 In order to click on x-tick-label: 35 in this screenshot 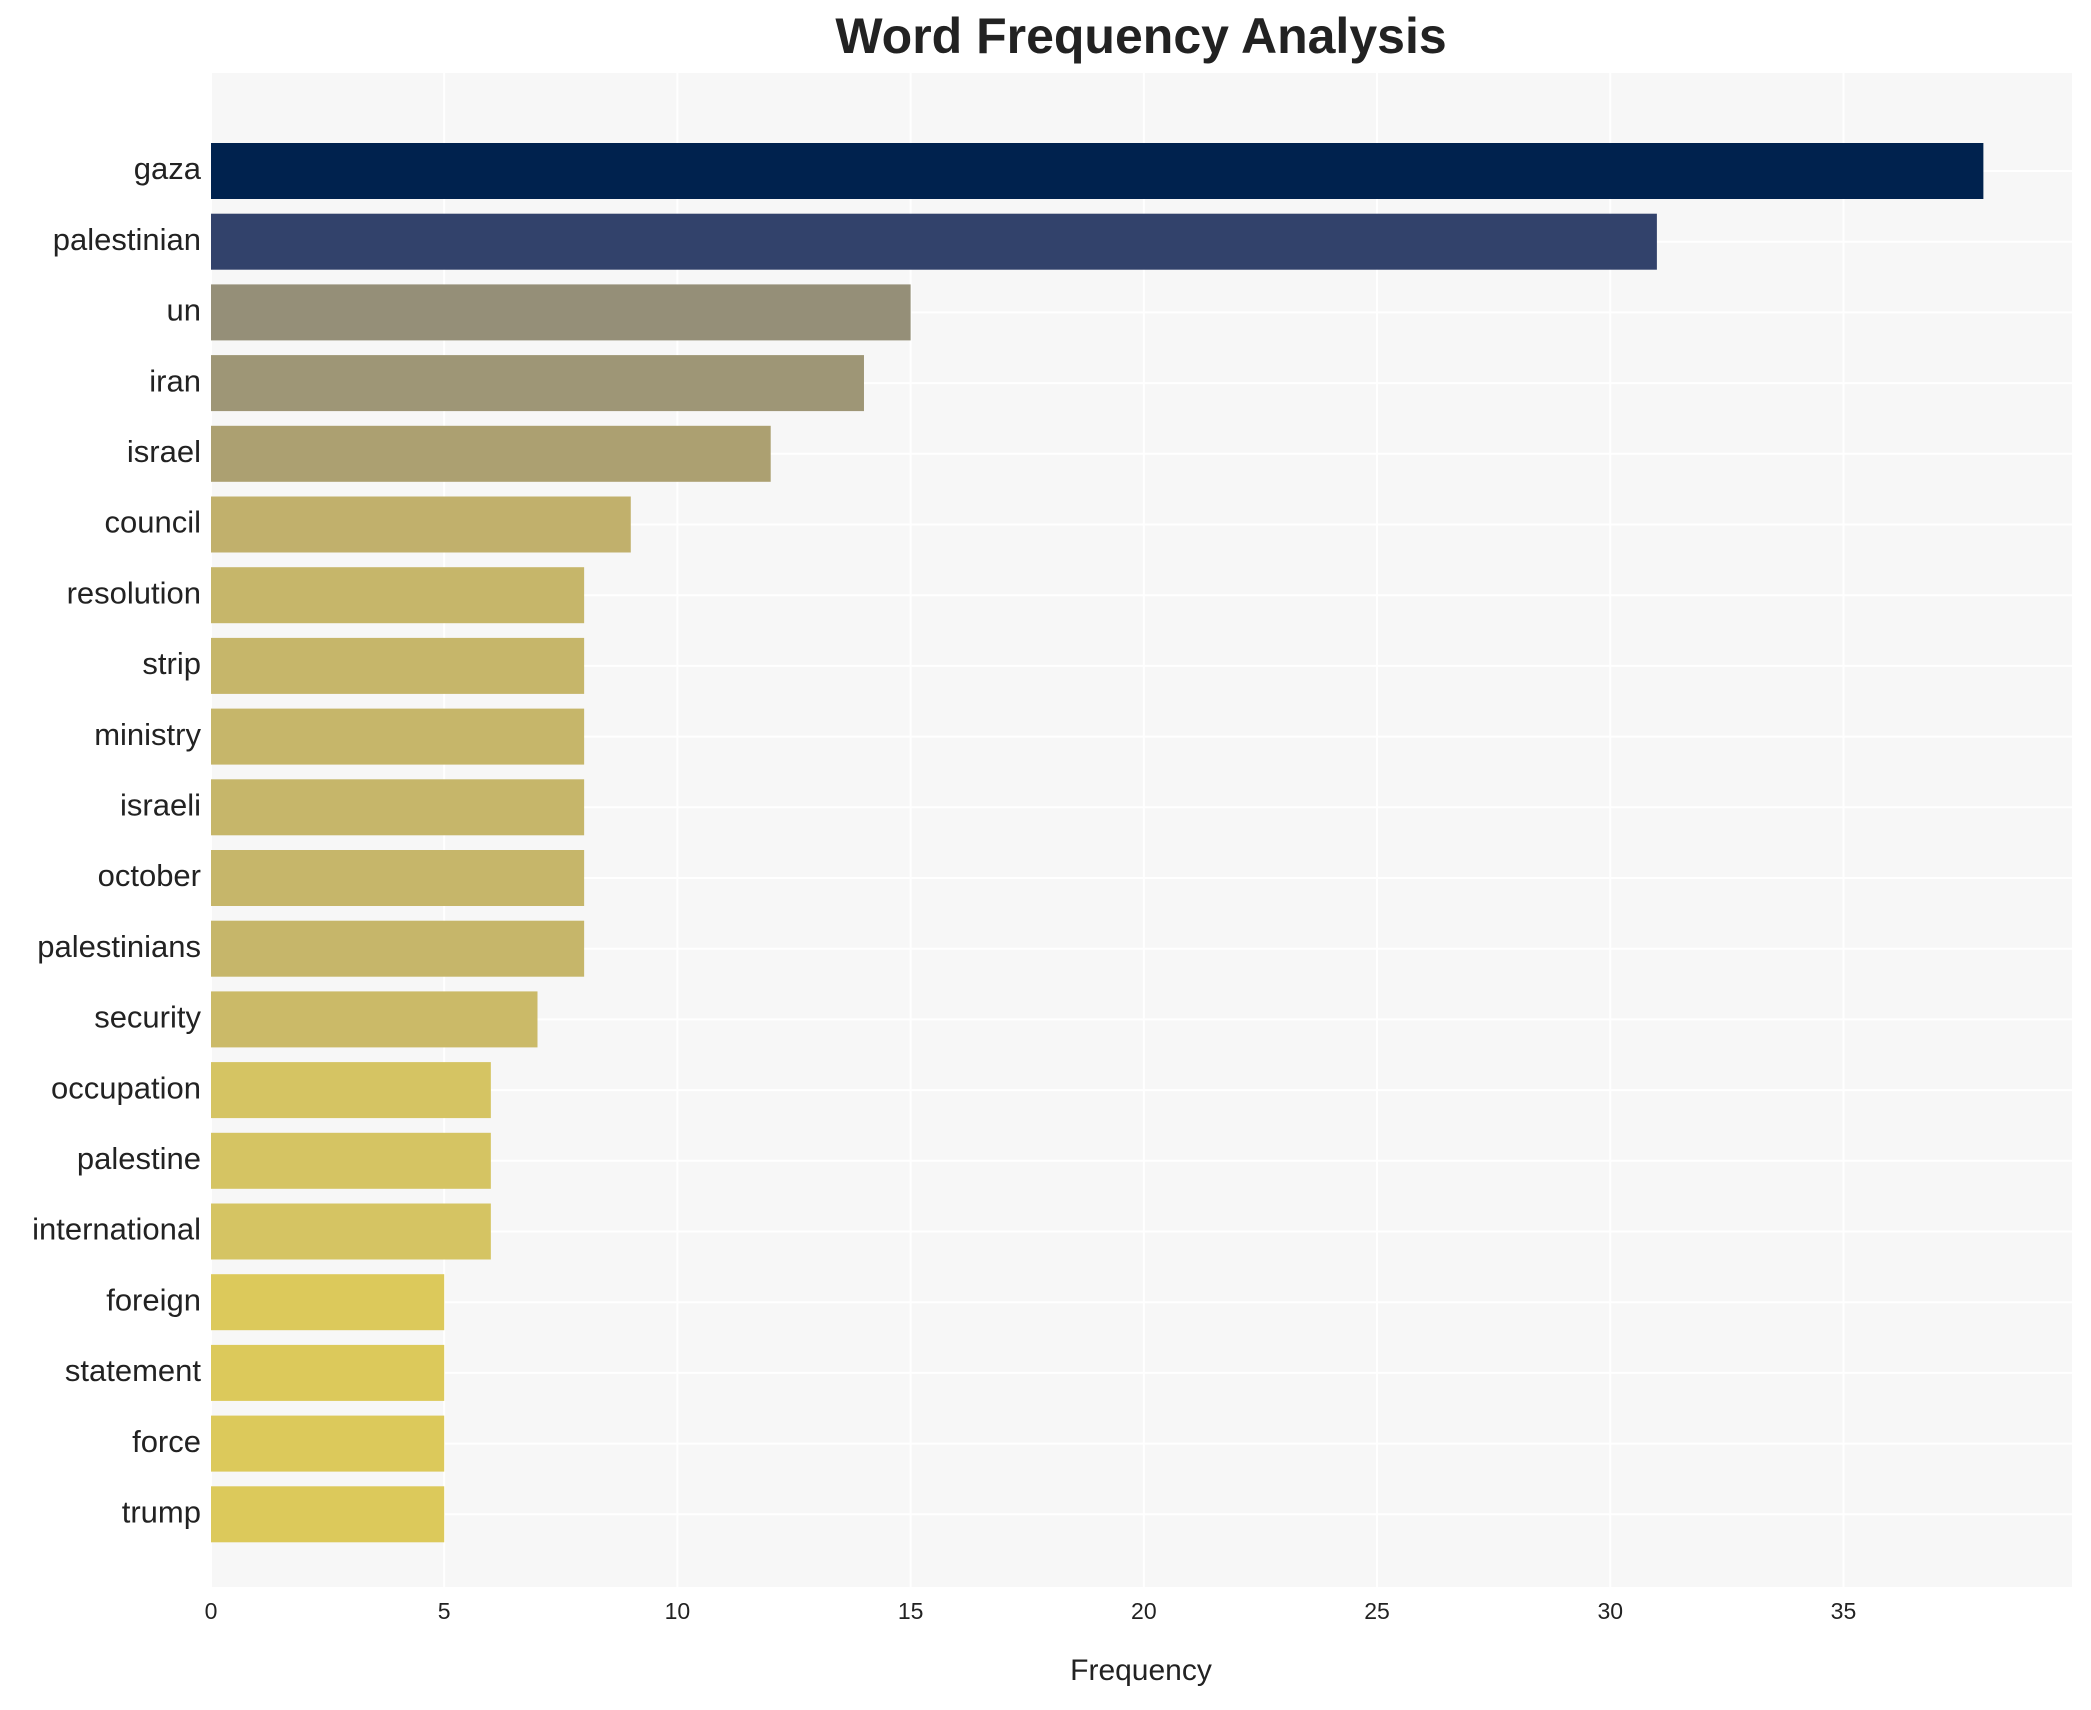, I will do `click(1844, 1611)`.